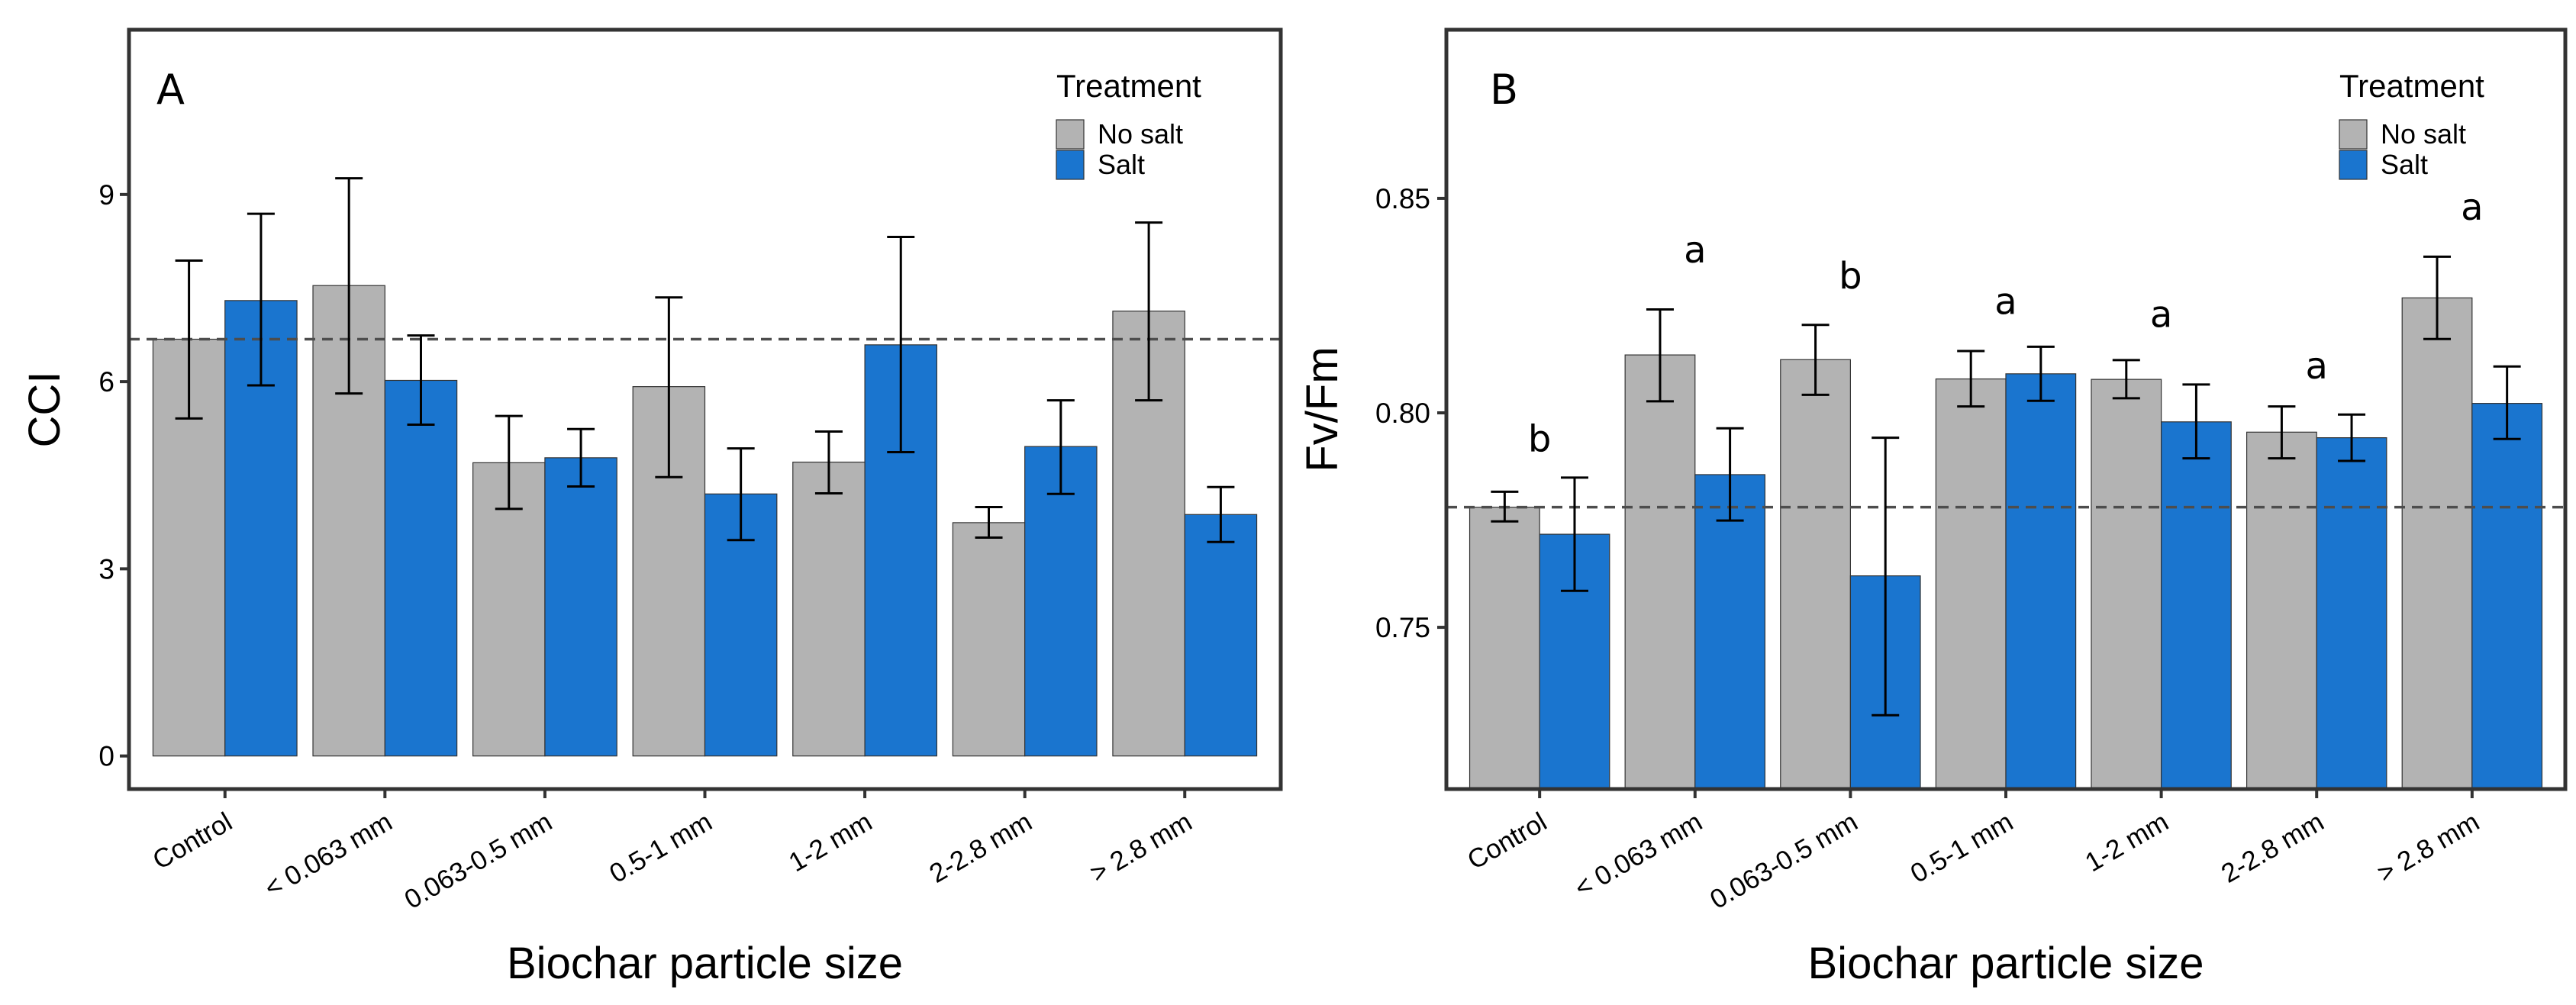  I want to click on y-axis-title: CCI, so click(45, 410).